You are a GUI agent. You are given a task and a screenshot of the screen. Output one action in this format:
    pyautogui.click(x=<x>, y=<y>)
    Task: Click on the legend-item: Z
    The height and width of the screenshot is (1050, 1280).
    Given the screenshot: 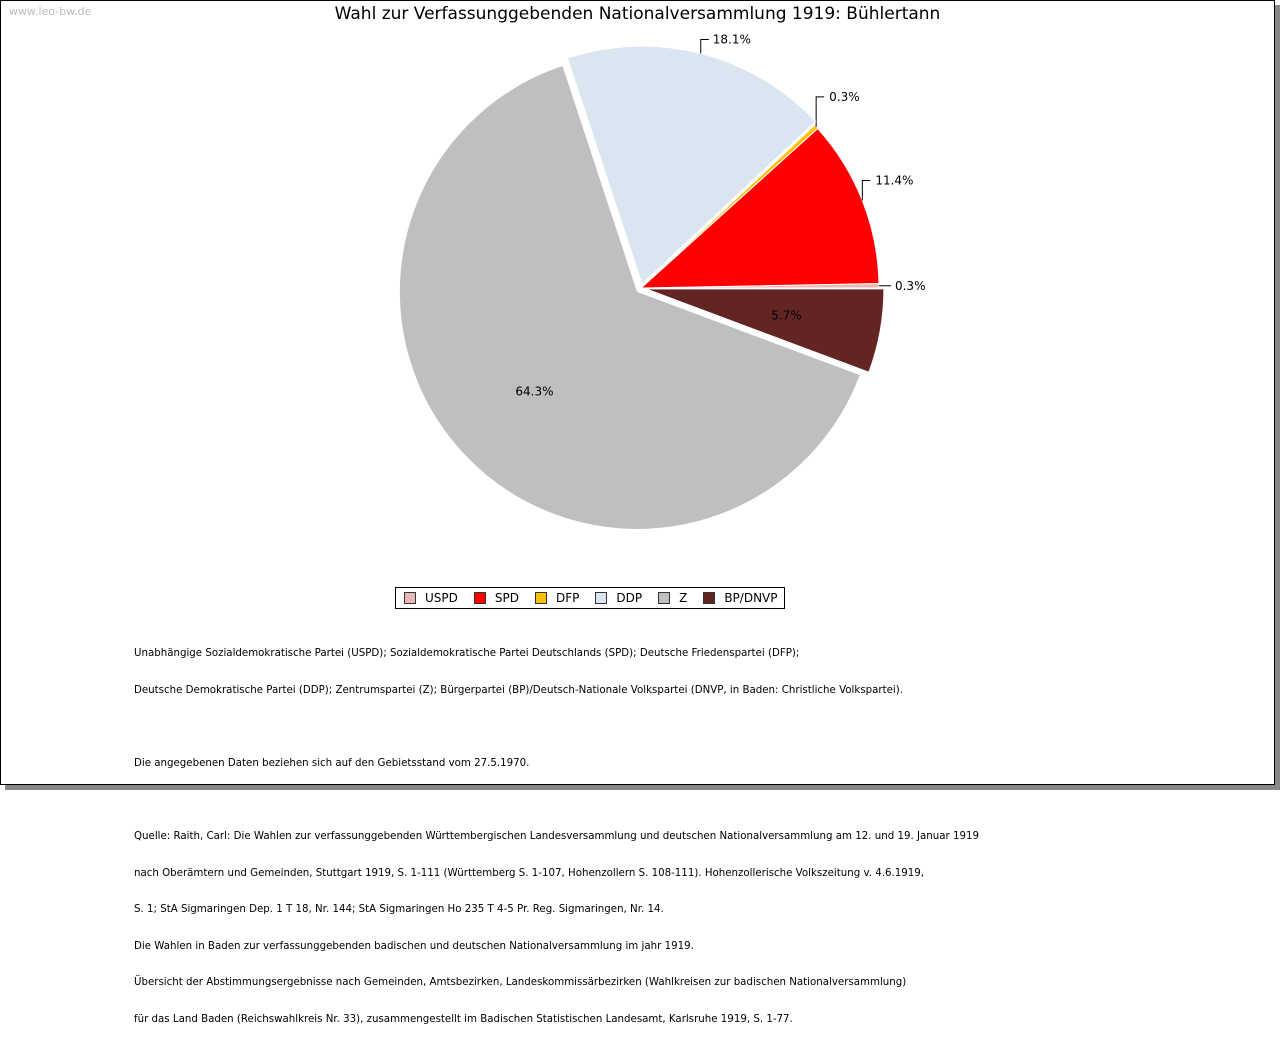 What is the action you would take?
    pyautogui.click(x=671, y=598)
    